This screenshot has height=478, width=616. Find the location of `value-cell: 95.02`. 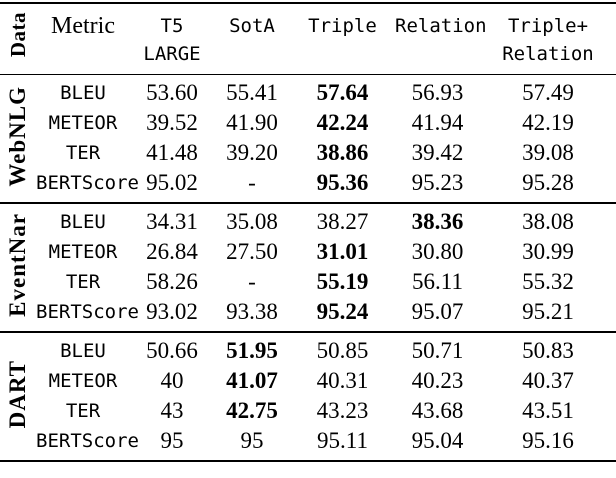

value-cell: 95.02 is located at coordinates (172, 182).